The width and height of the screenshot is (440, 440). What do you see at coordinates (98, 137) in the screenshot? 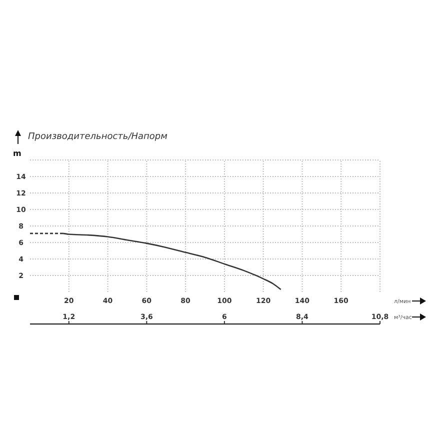
I see `chart-title: Производительность/Напорм` at bounding box center [98, 137].